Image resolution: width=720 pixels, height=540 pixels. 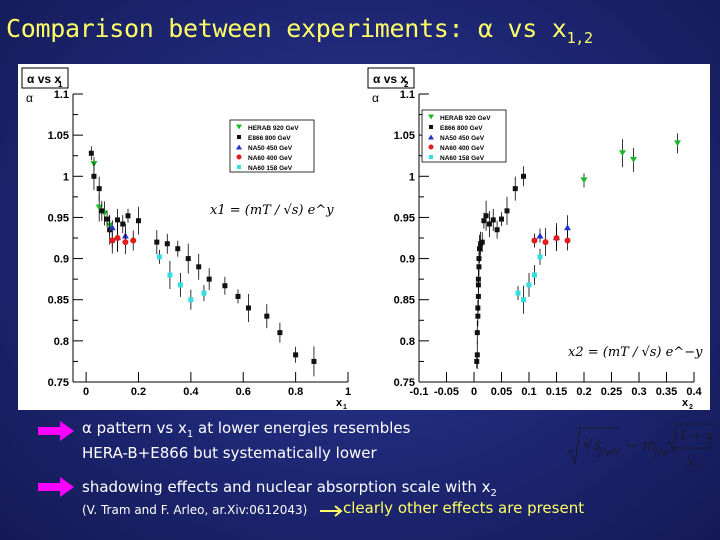 I want to click on x-tick-label: 0.3, so click(x=638, y=392).